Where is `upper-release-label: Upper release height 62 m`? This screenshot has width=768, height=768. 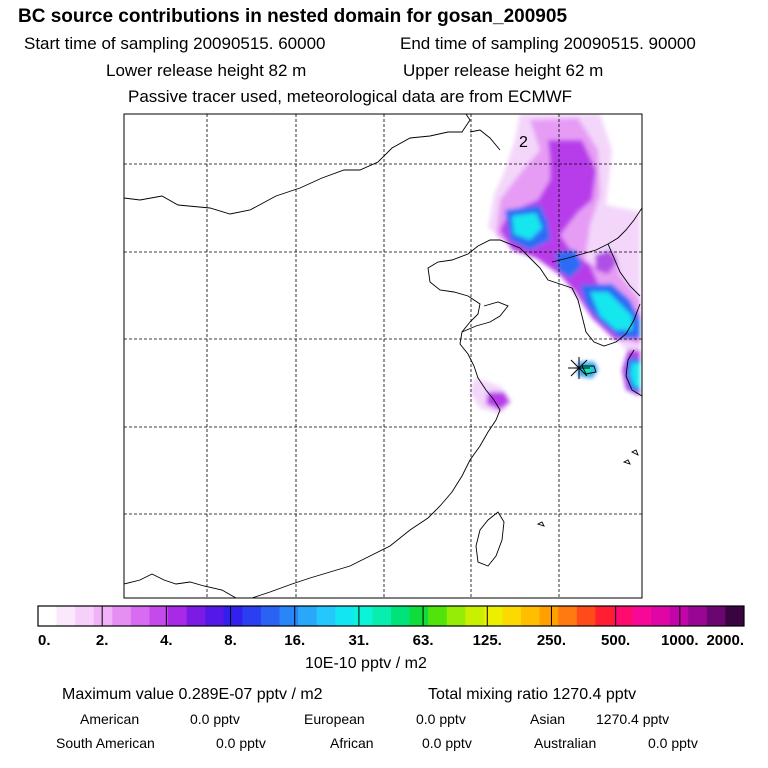
upper-release-label: Upper release height 62 m is located at coordinates (503, 70).